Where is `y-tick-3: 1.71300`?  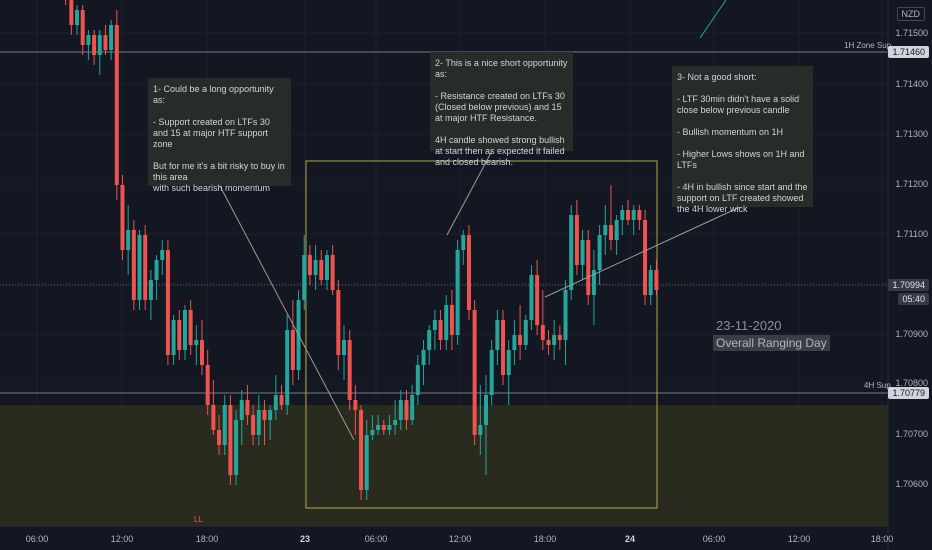 y-tick-3: 1.71300 is located at coordinates (911, 134).